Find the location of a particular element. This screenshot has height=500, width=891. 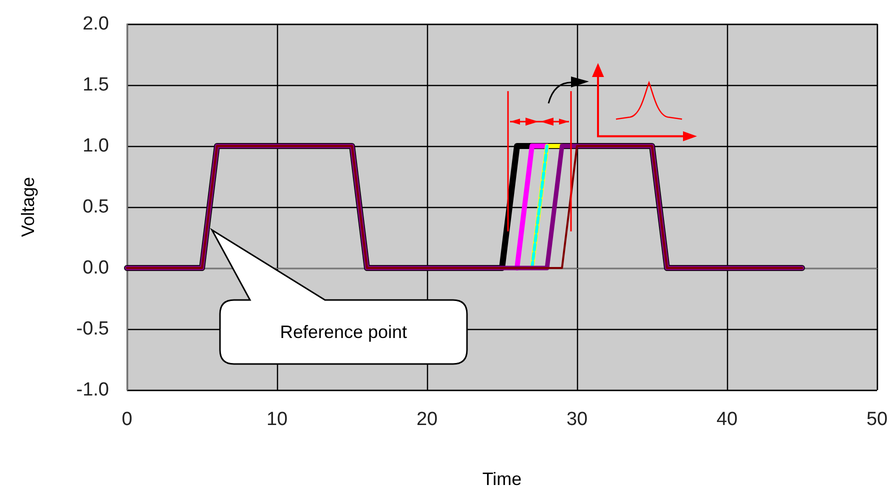

y-tick-label: -1.0 is located at coordinates (92, 390).